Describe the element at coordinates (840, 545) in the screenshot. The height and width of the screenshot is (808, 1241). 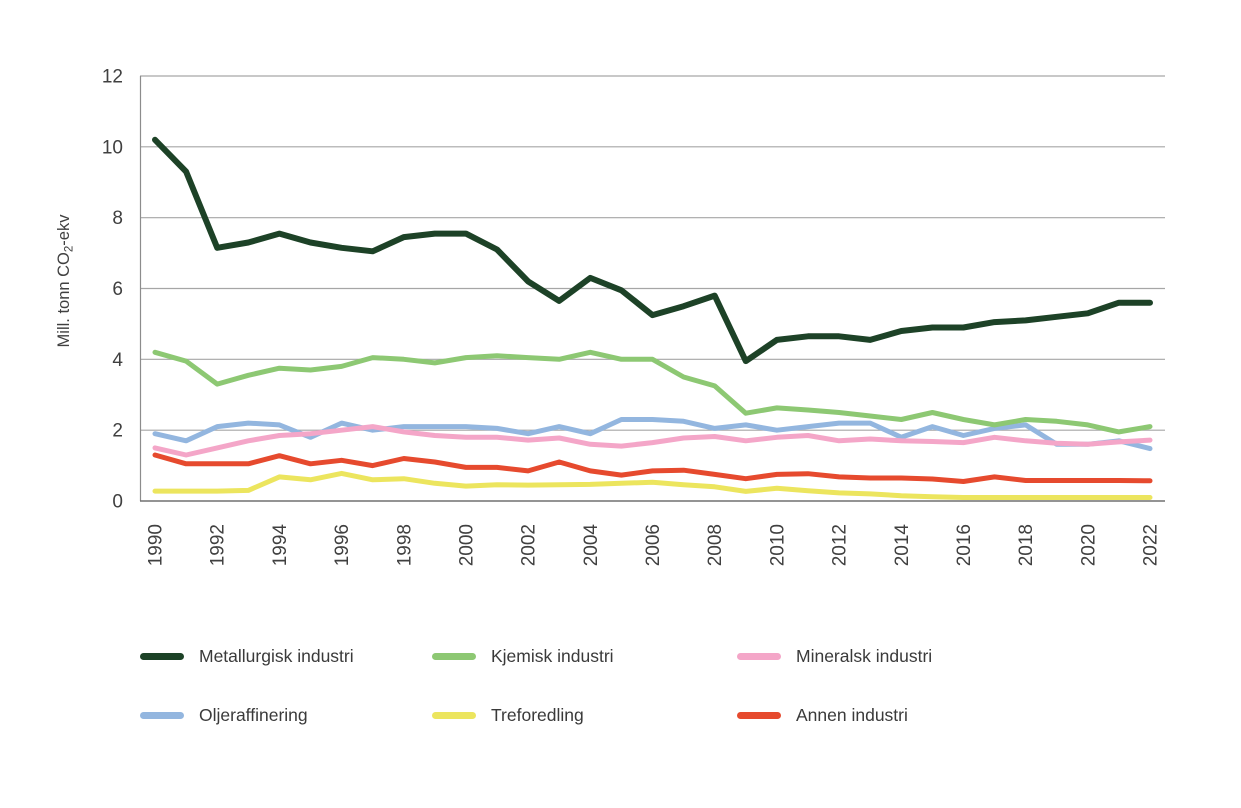
I see `x-tick-label-2012: 2012` at that location.